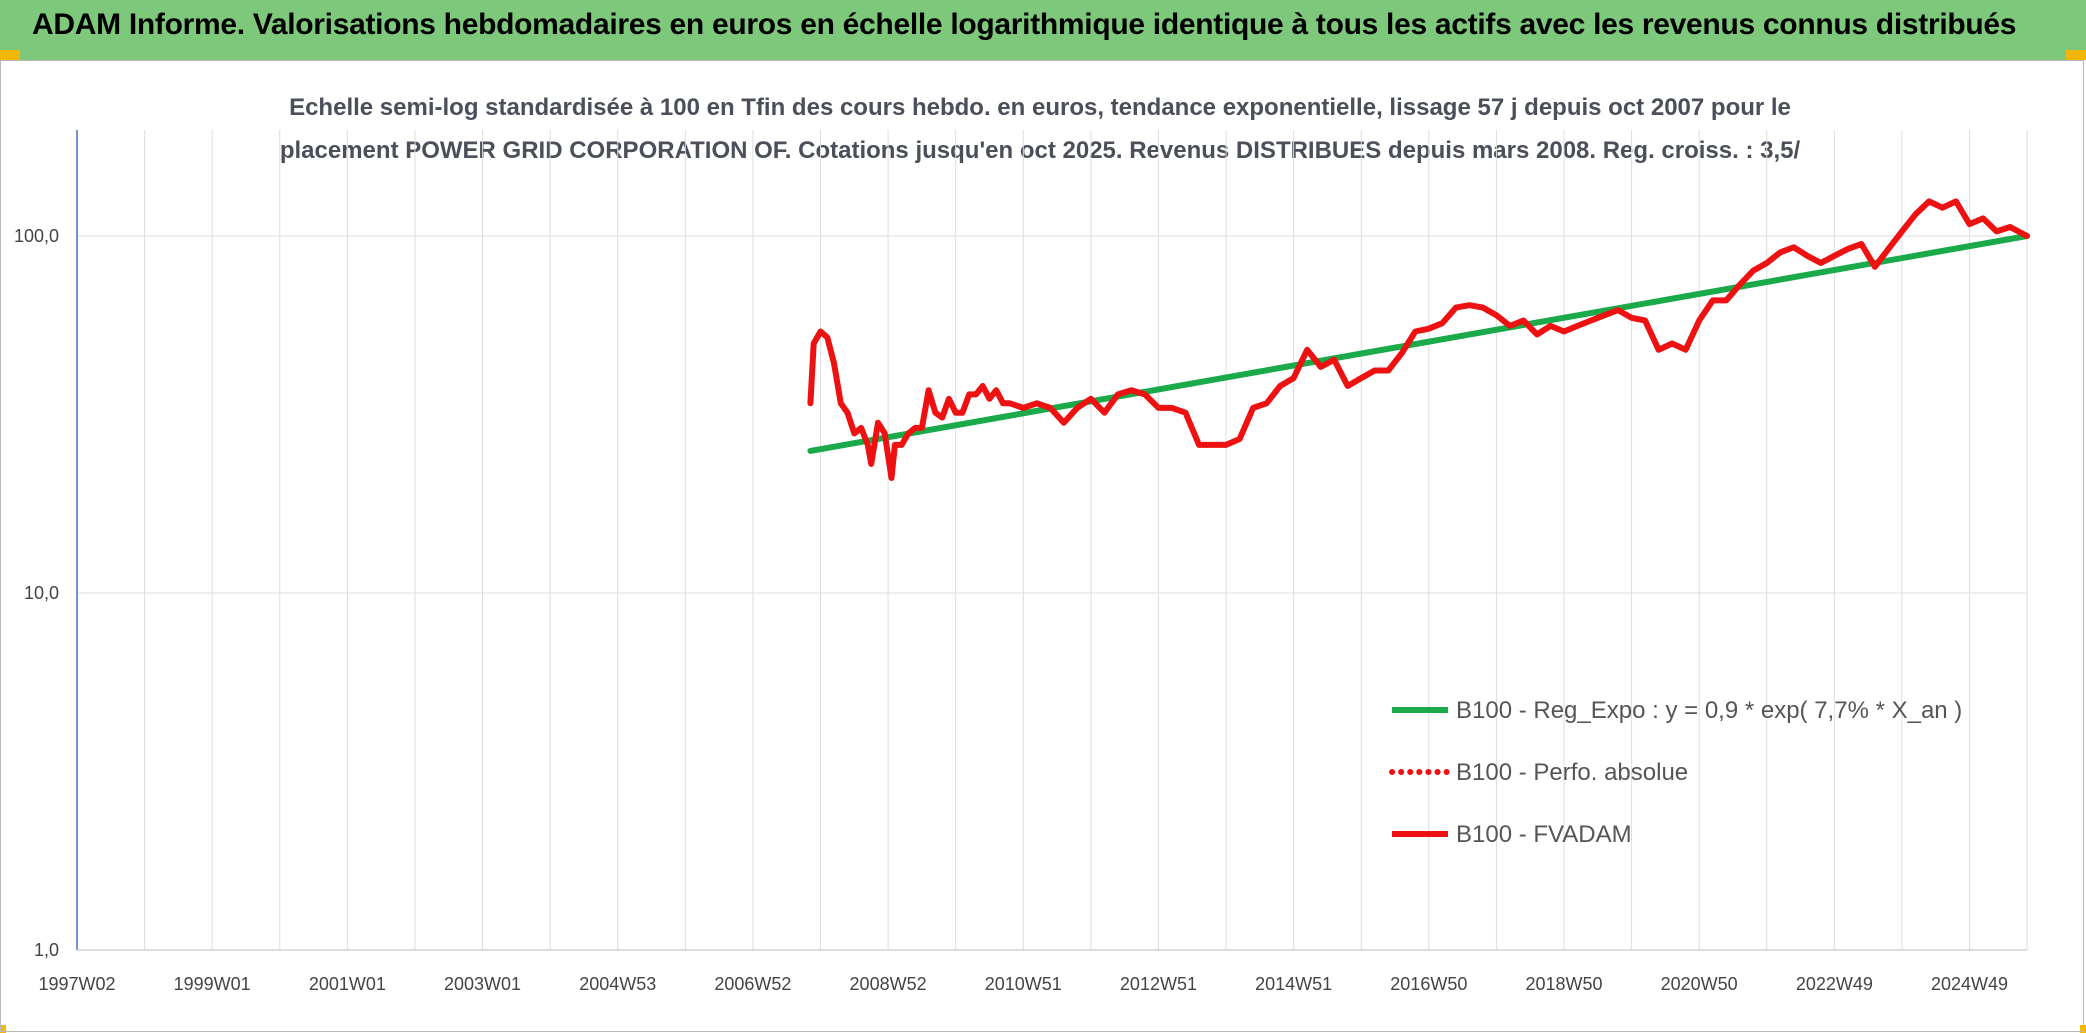 The height and width of the screenshot is (1033, 2086). Describe the element at coordinates (1428, 984) in the screenshot. I see `x-tick-label: 2016W50` at that location.